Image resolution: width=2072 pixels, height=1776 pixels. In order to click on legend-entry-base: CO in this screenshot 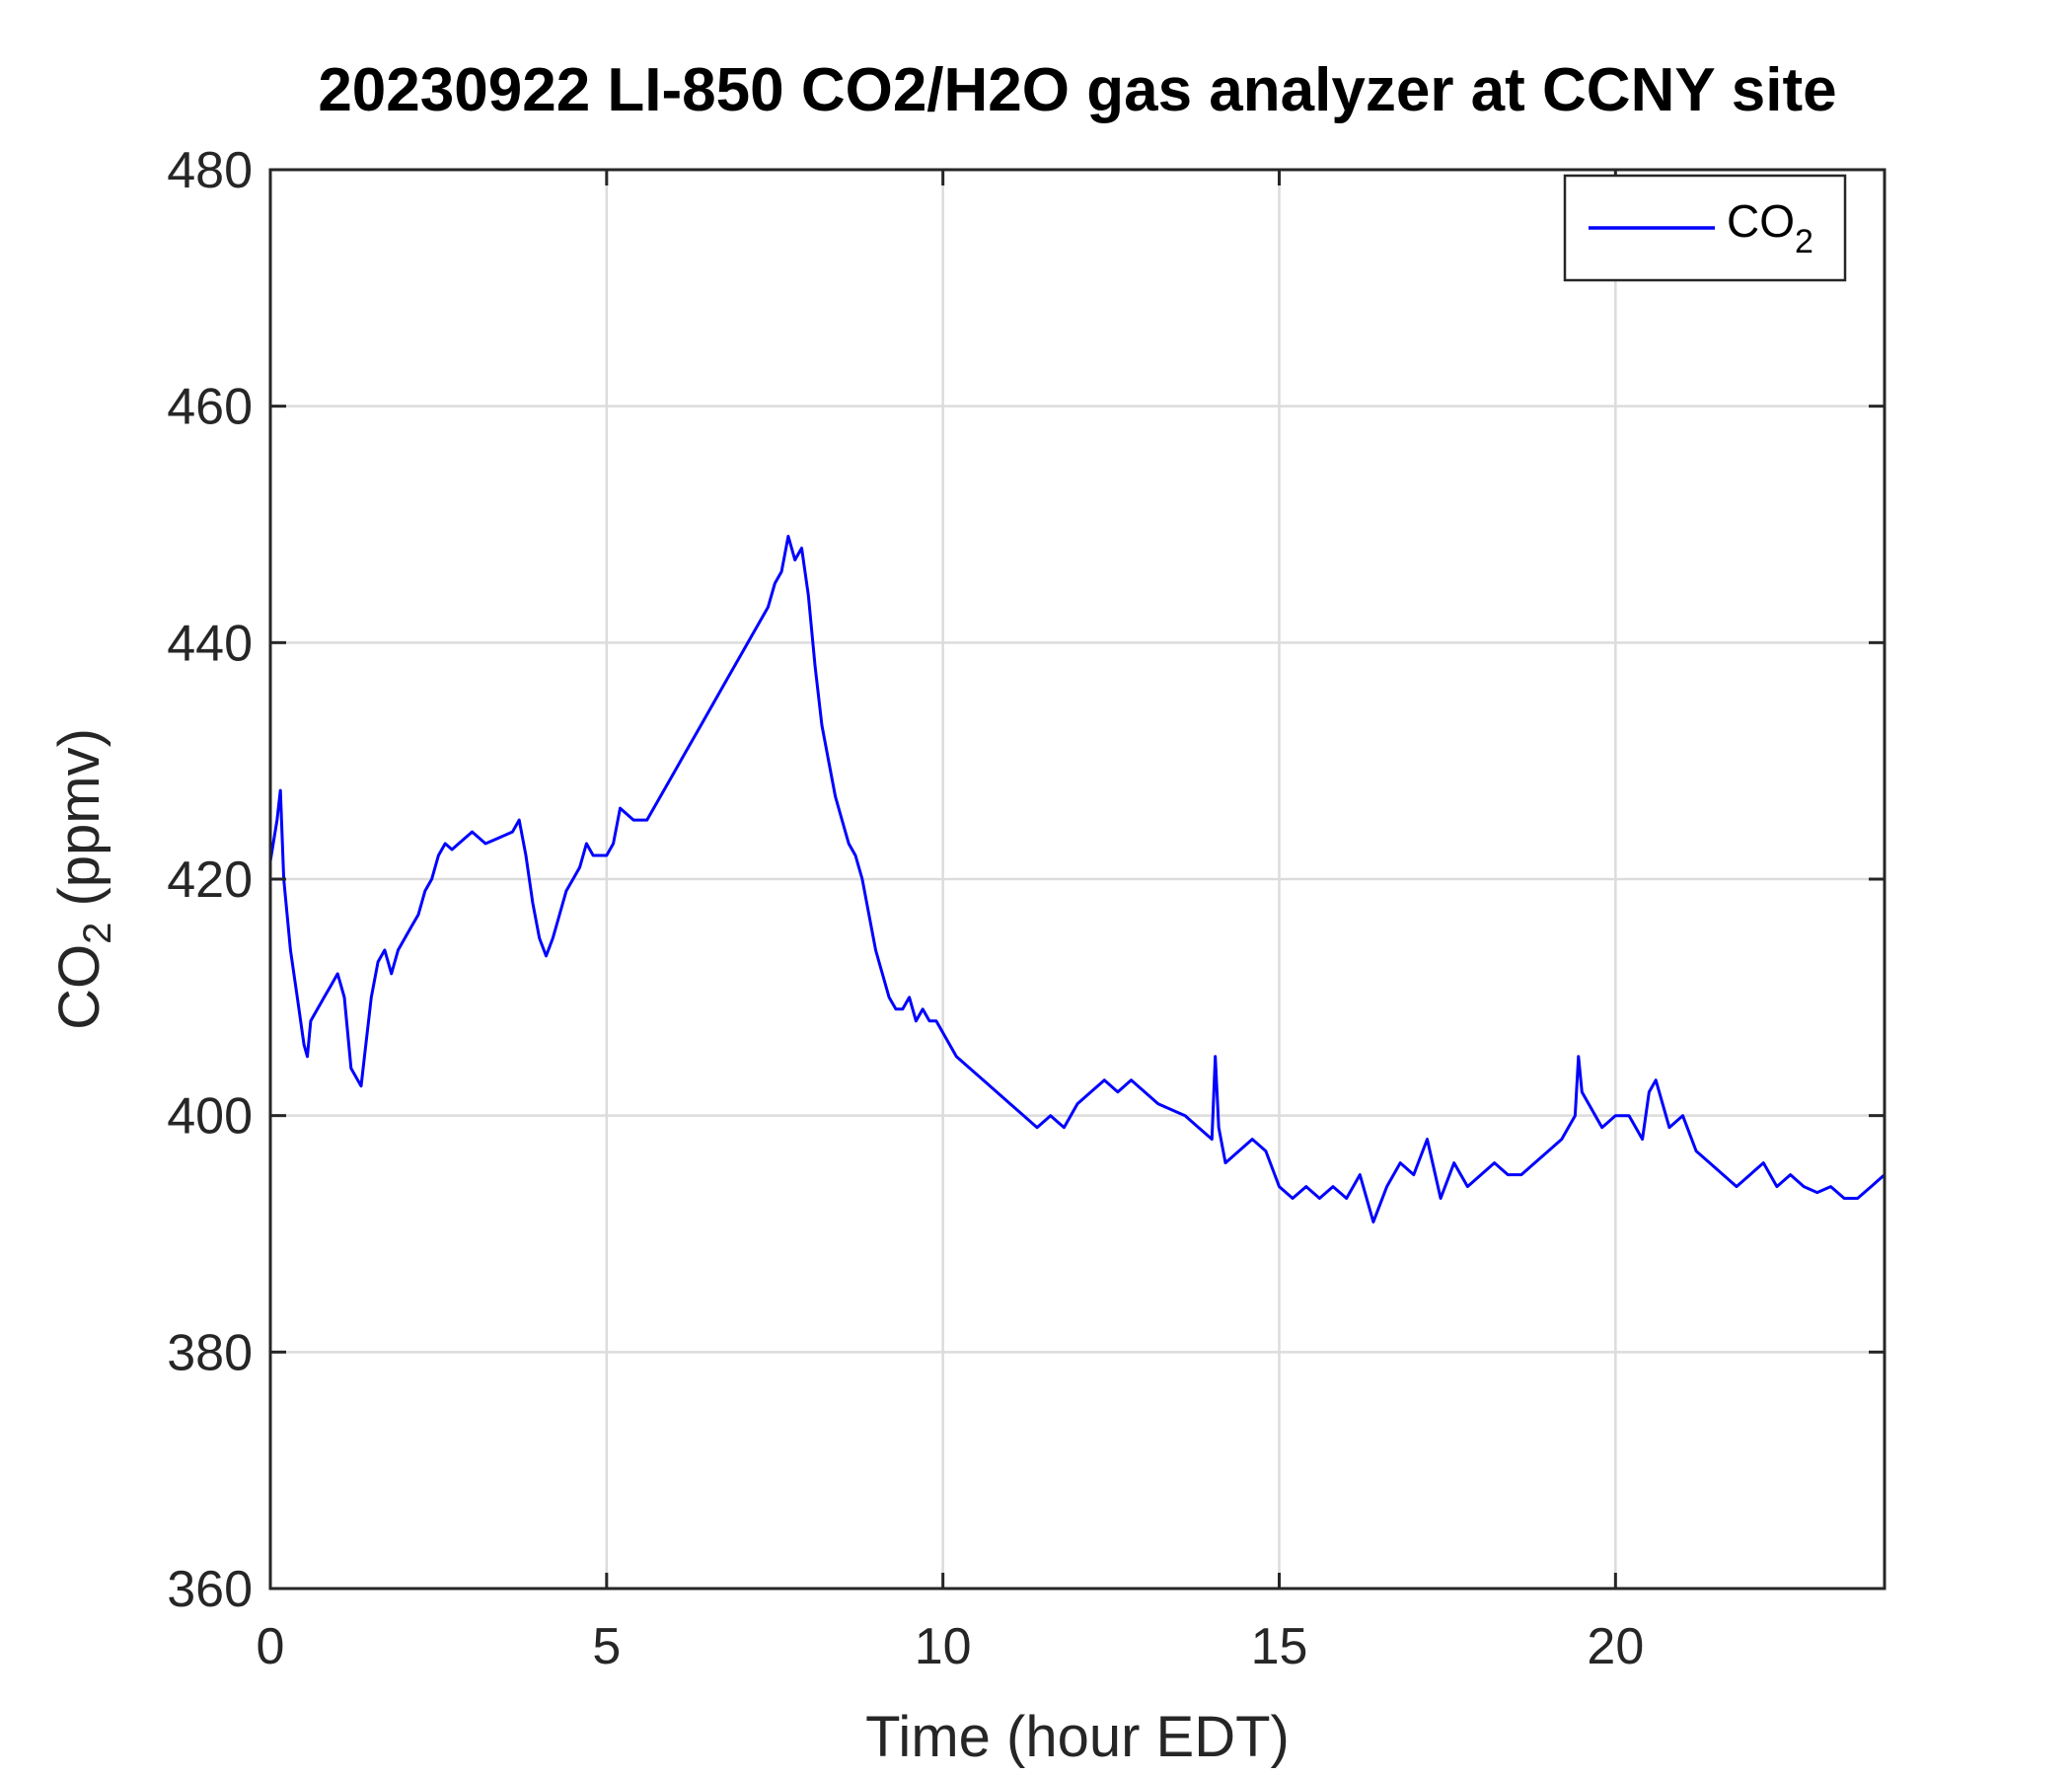, I will do `click(1761, 221)`.